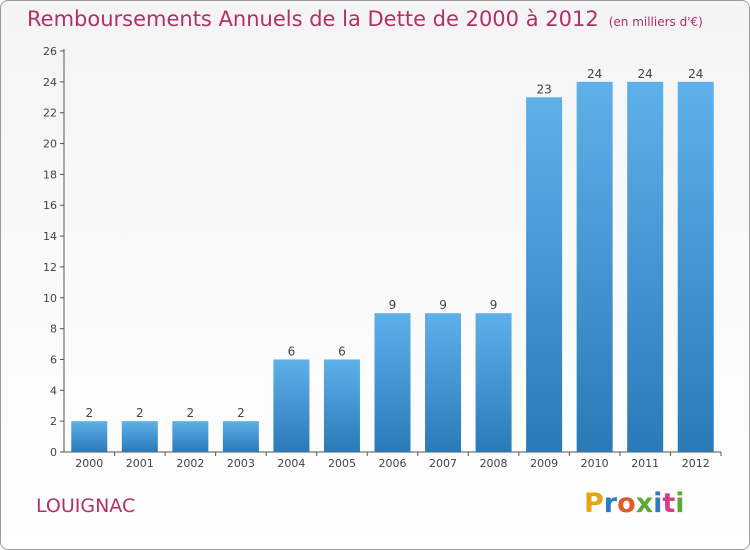  Describe the element at coordinates (695, 266) in the screenshot. I see `bar-2012` at that location.